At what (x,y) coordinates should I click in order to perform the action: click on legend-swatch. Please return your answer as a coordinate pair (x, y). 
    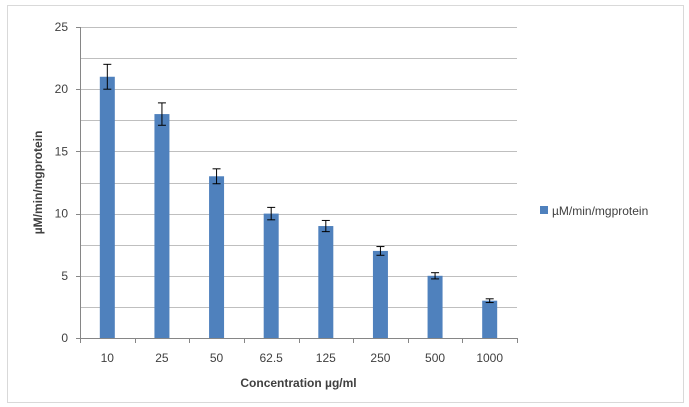
    Looking at the image, I should click on (544, 210).